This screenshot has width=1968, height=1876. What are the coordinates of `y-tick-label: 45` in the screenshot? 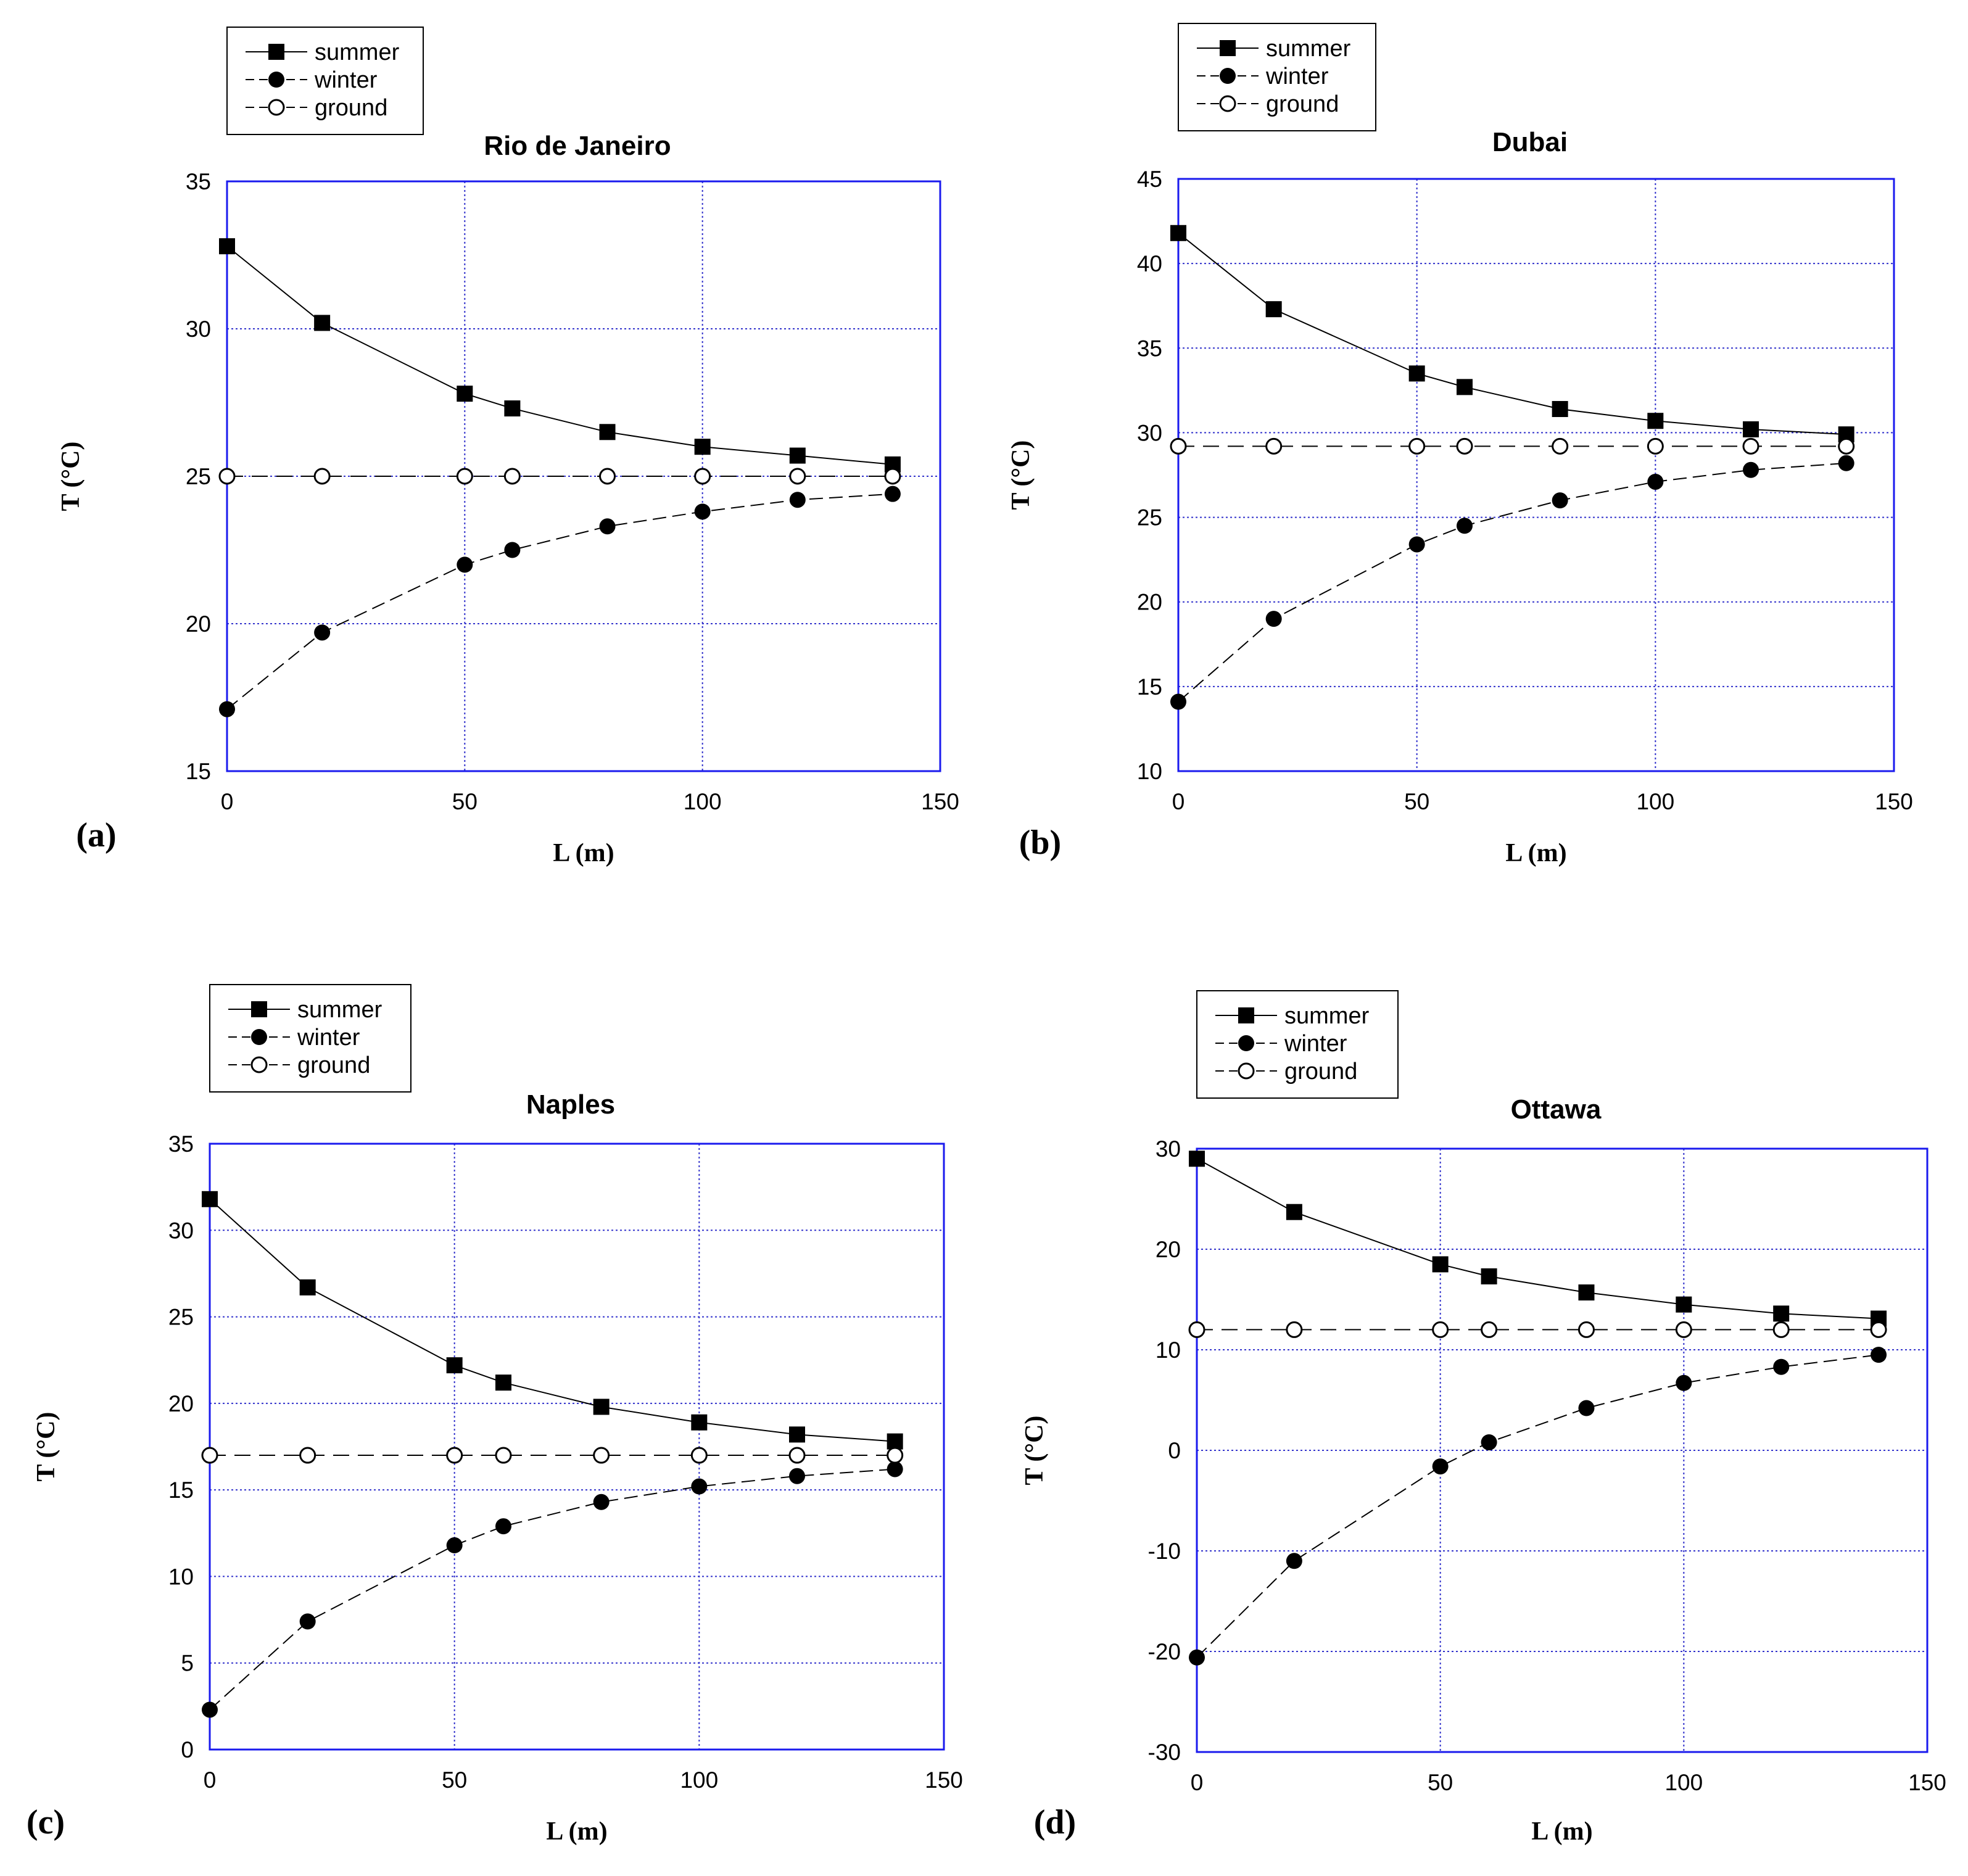 It's located at (1149, 179).